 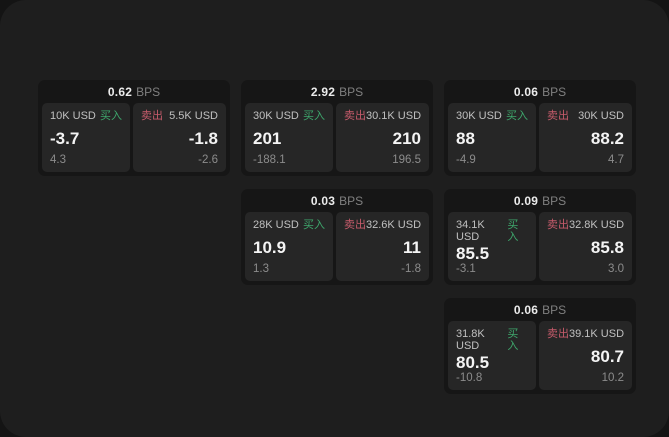 I want to click on card-header: 0.03 BPS, so click(x=337, y=200).